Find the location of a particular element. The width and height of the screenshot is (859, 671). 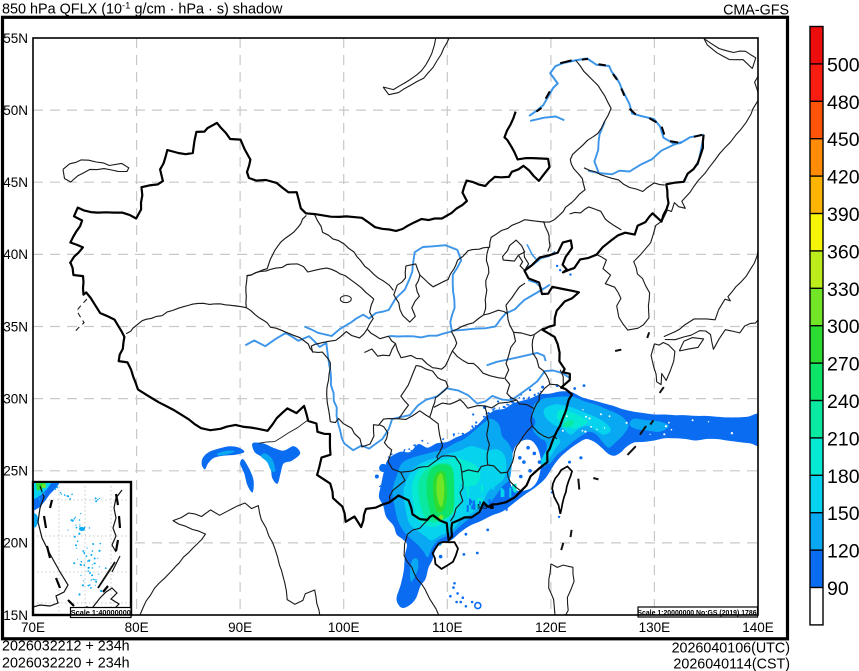

svg-text: 70E is located at coordinates (33, 627).